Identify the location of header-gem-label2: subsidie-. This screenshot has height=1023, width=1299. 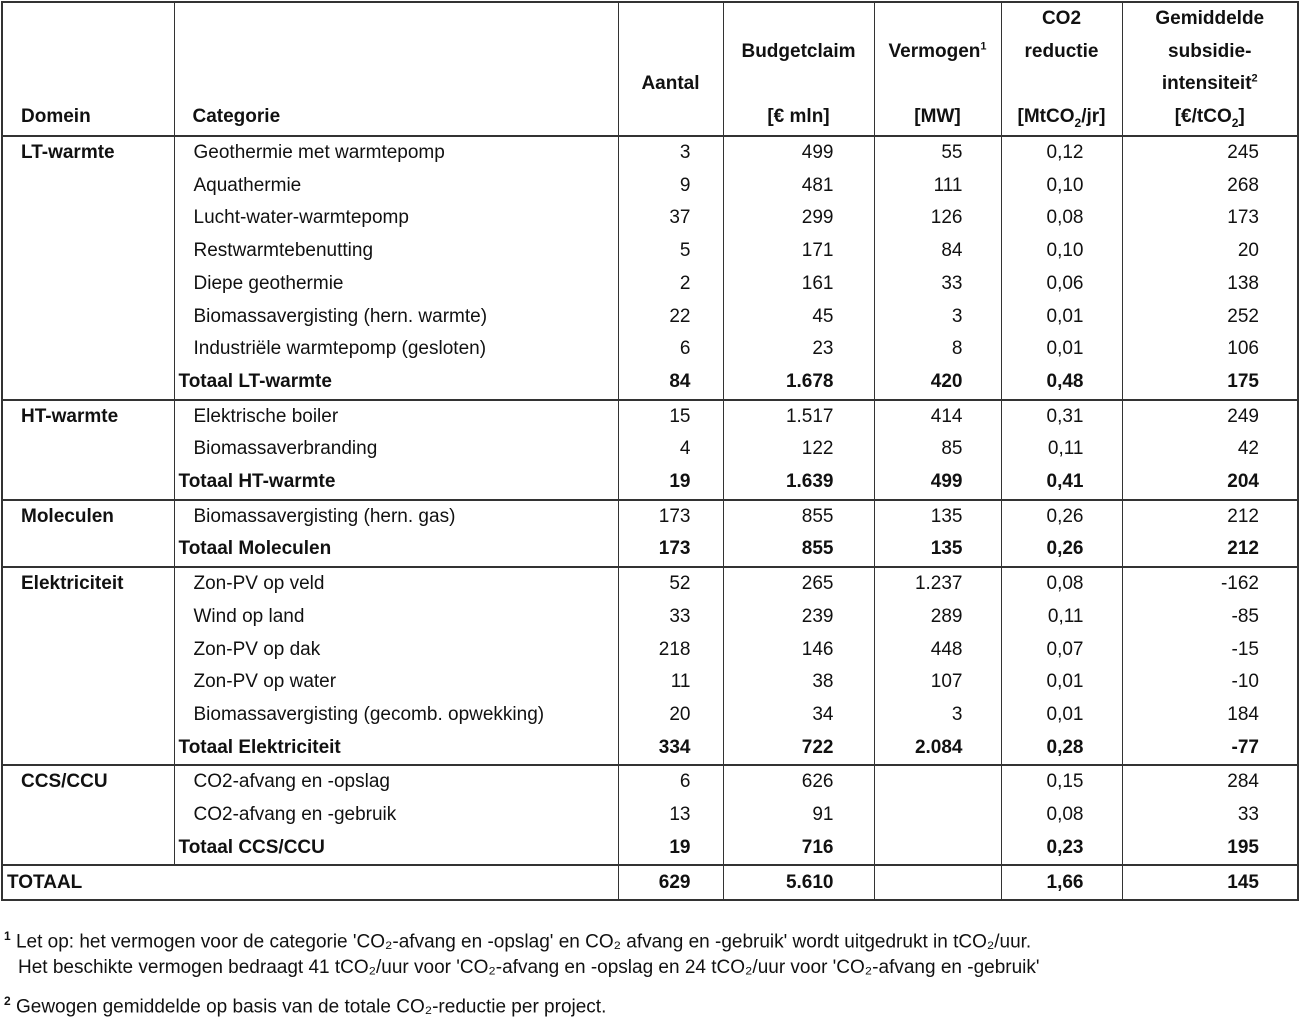
(1210, 51).